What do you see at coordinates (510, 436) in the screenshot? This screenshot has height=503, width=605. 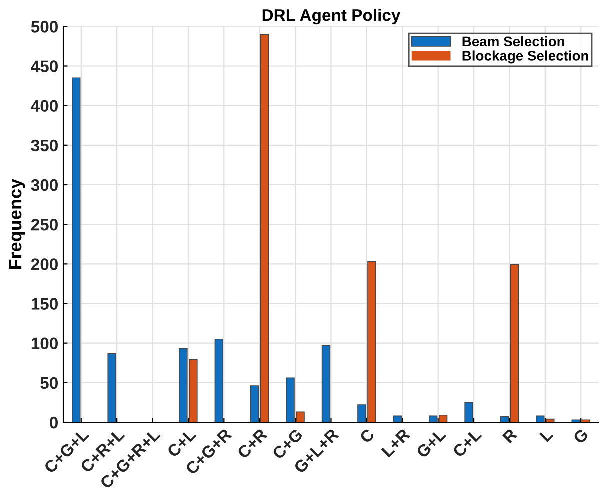 I see `x-tick-label: R` at bounding box center [510, 436].